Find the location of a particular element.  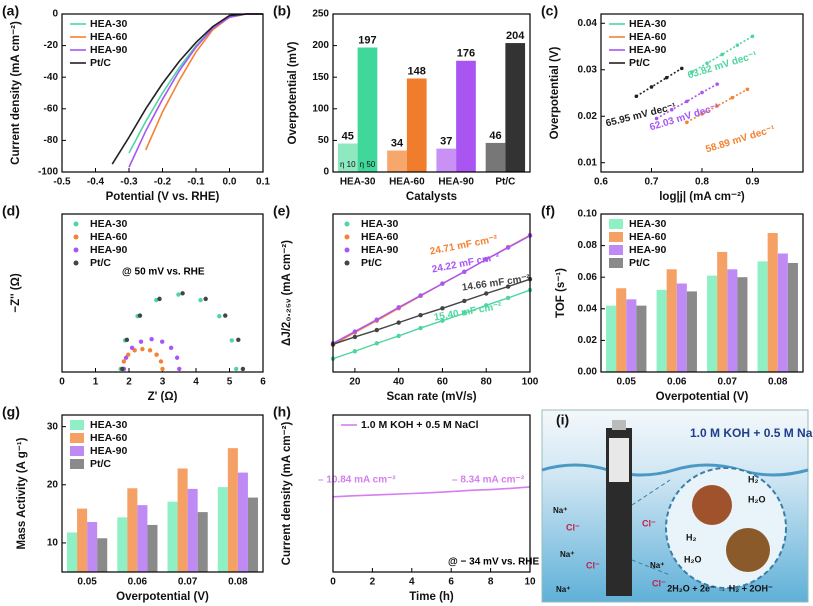

x-tick-label: 0.0 is located at coordinates (230, 182).